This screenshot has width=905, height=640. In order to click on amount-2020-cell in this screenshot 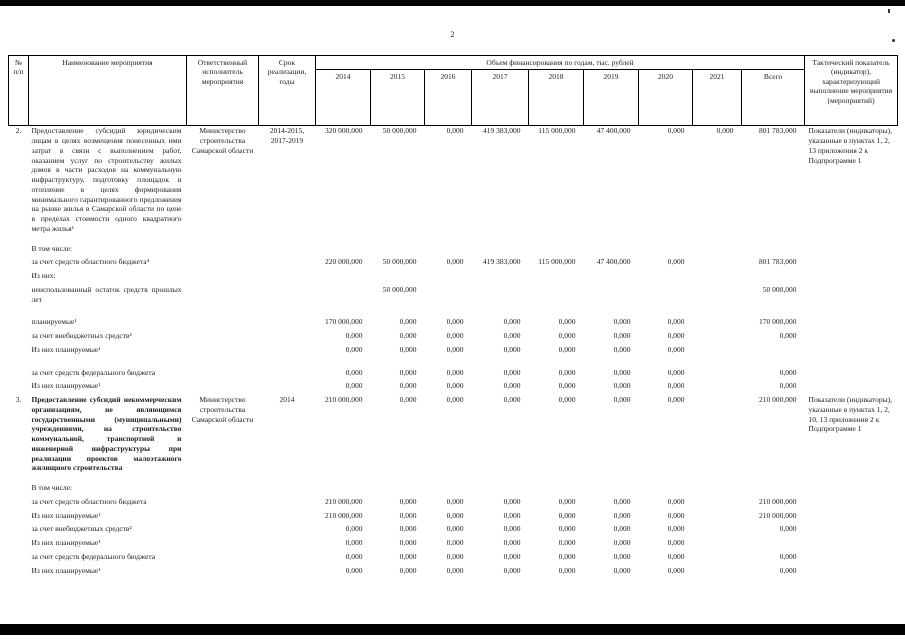, I will do `click(666, 490)`.